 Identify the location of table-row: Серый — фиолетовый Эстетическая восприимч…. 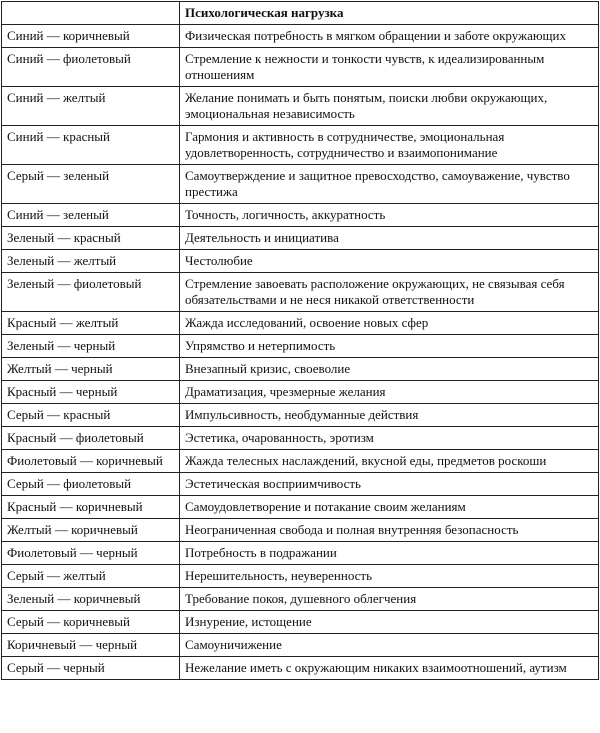
(300, 484).